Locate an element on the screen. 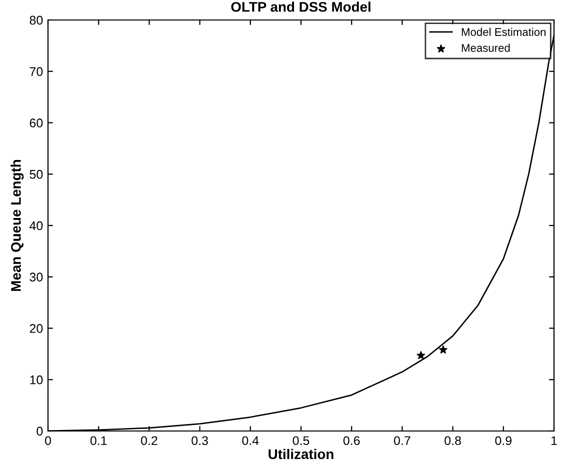 This screenshot has height=464, width=565. y-tick-label: 60 is located at coordinates (36, 123).